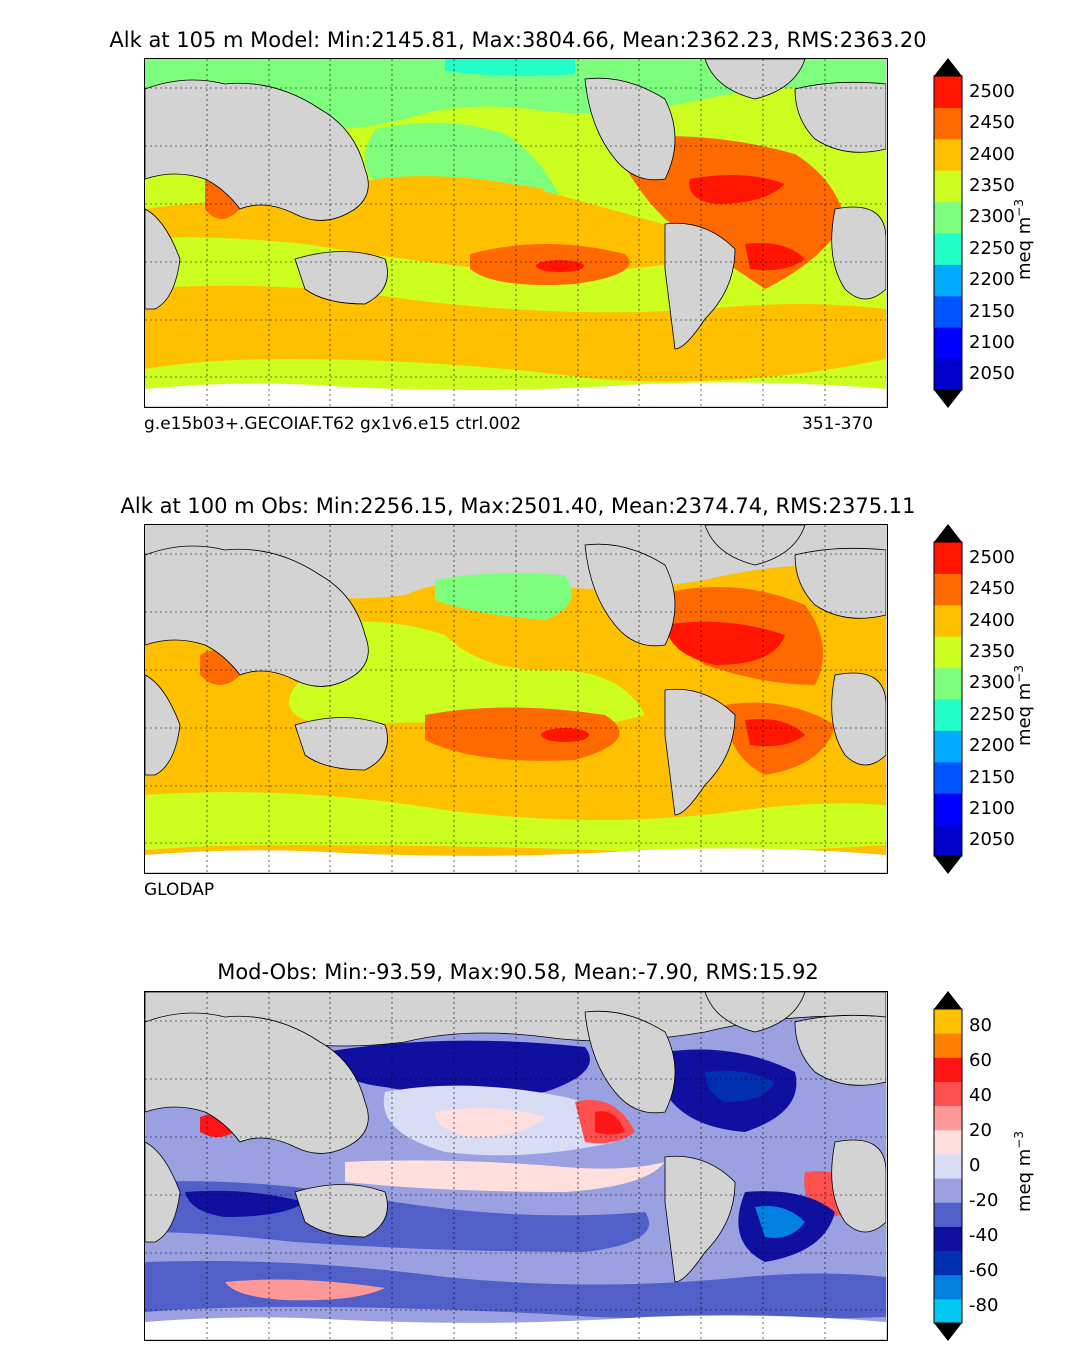 Image resolution: width=1089 pixels, height=1372 pixels. I want to click on colorbar-tick-label: -40, so click(984, 1235).